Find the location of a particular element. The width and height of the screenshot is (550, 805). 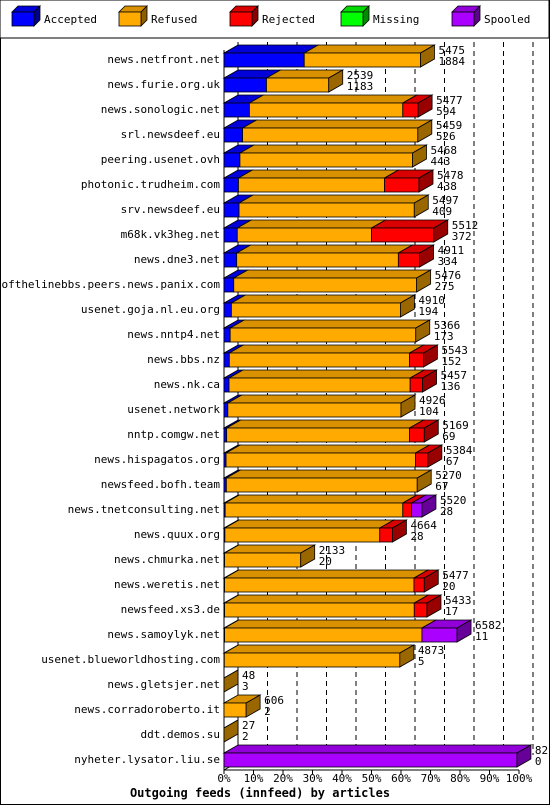

legend-label: Accepted is located at coordinates (70, 19).